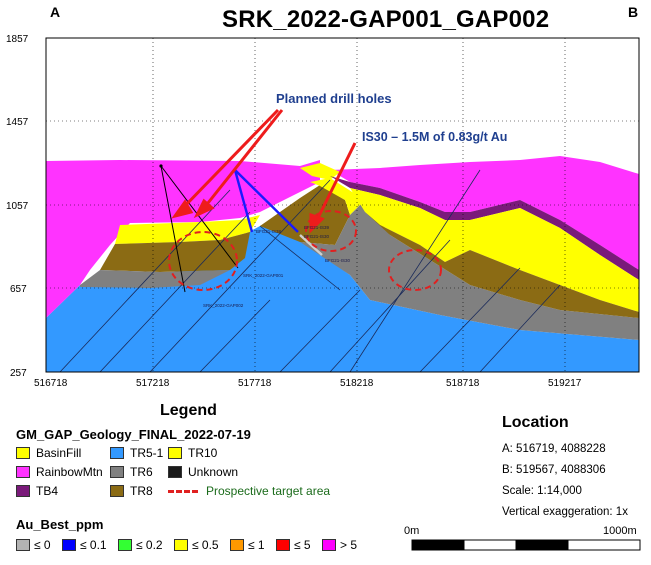 The image size is (651, 565). I want to click on prospective-targets, so click(305, 250).